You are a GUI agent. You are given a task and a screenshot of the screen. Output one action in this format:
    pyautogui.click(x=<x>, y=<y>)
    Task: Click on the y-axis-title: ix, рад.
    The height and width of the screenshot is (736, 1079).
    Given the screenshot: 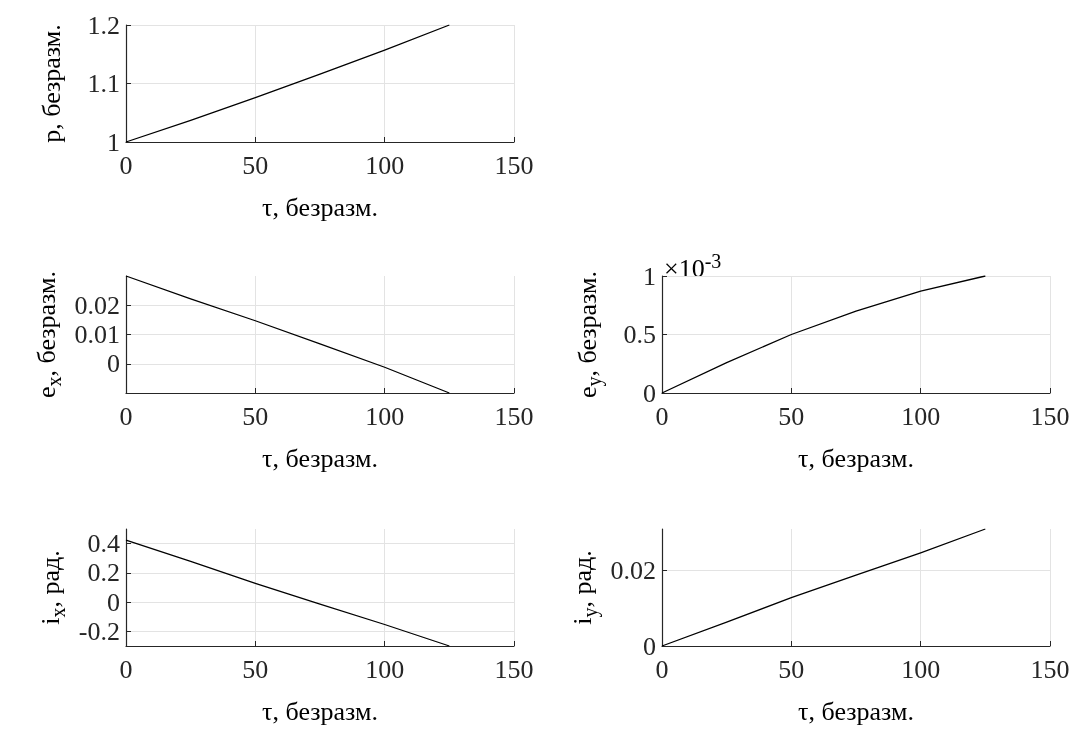 What is the action you would take?
    pyautogui.click(x=52, y=587)
    